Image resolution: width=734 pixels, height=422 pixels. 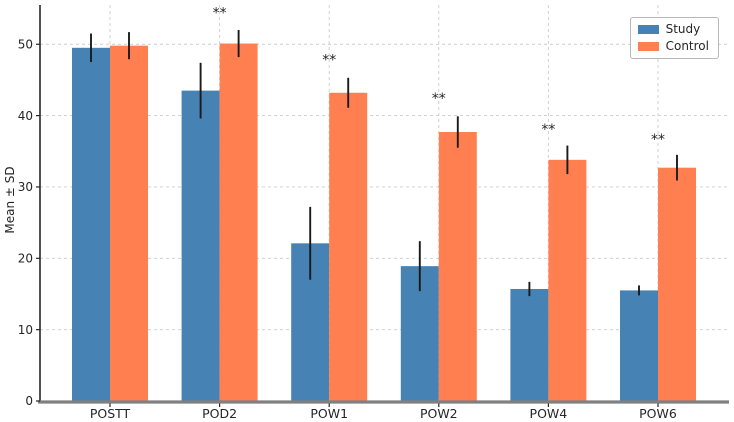 What do you see at coordinates (549, 413) in the screenshot?
I see `x-tick-label-POW4: POW4` at bounding box center [549, 413].